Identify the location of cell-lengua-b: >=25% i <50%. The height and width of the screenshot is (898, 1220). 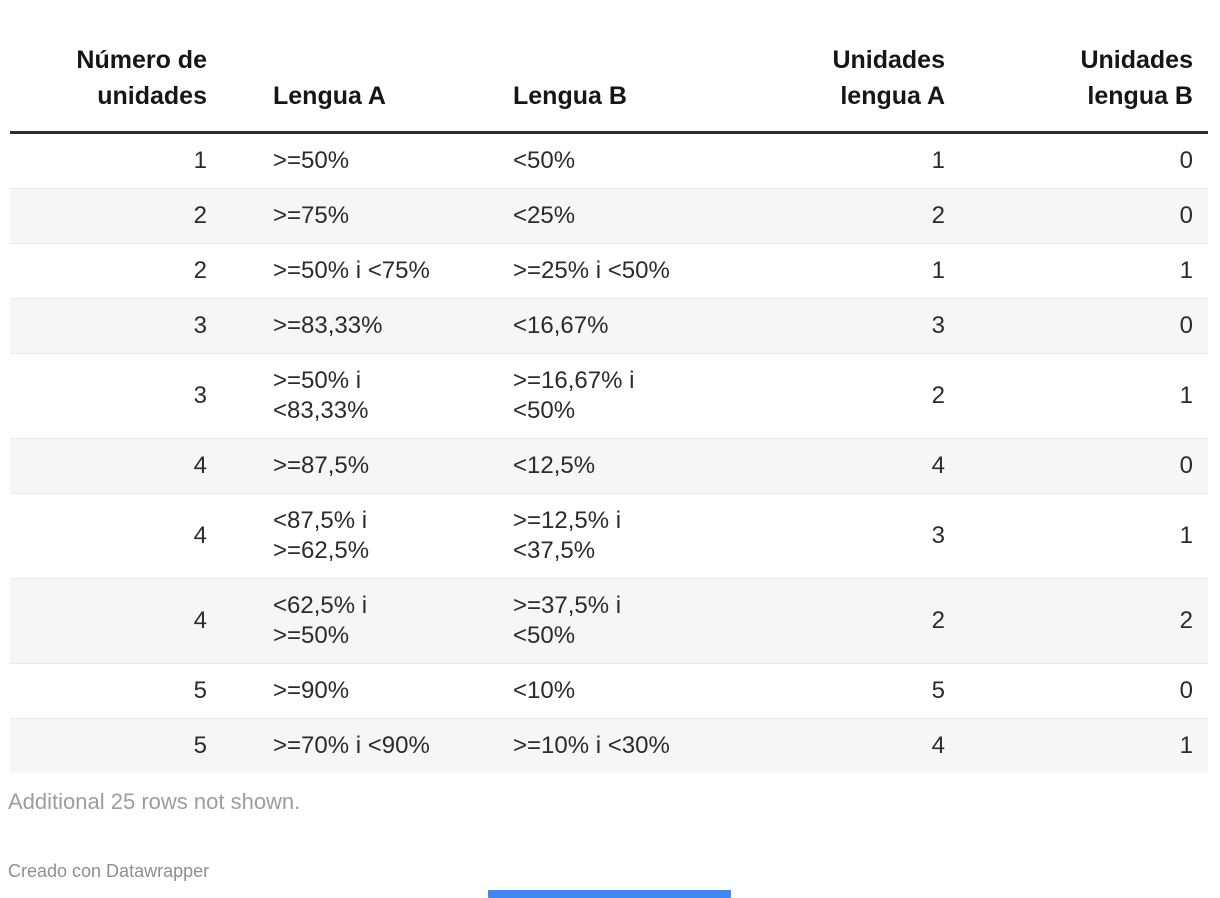
(591, 270).